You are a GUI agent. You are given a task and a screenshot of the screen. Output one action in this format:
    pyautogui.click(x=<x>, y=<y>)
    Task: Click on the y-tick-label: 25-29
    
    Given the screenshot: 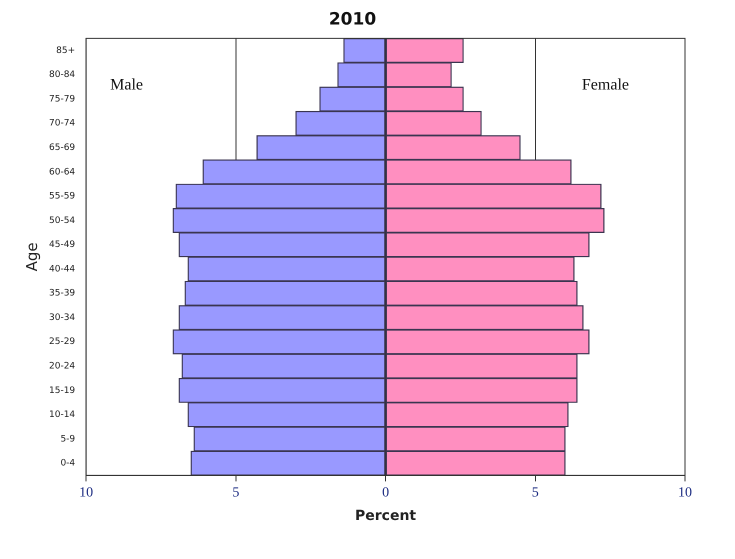 What is the action you would take?
    pyautogui.click(x=62, y=342)
    